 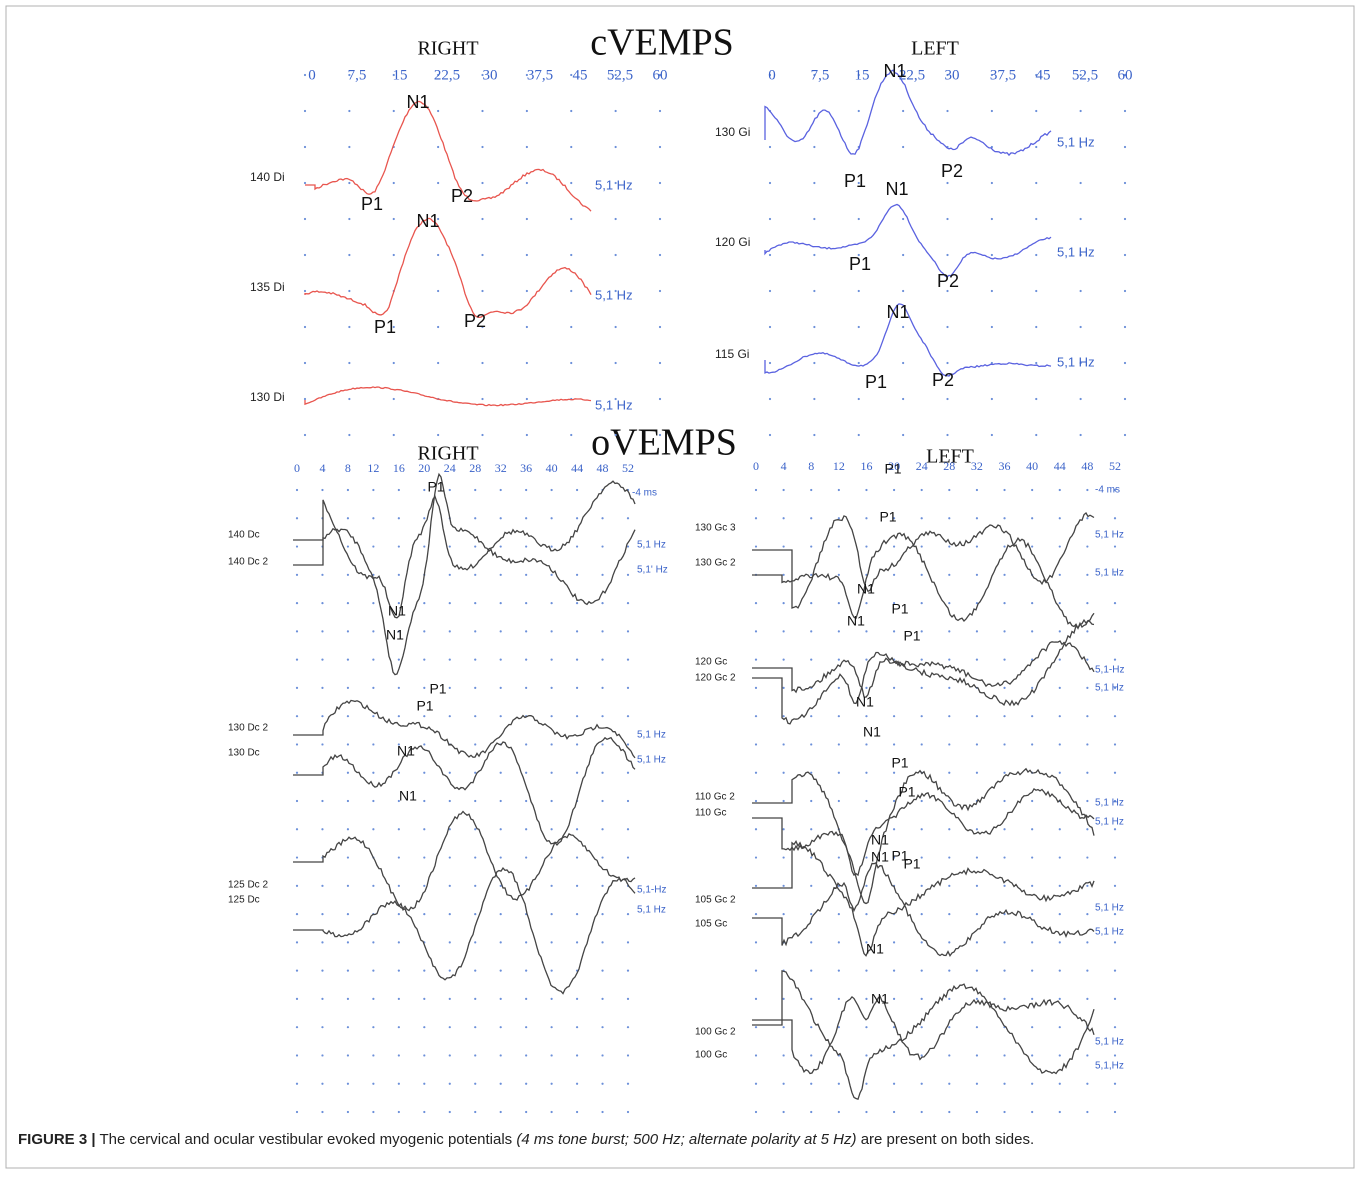 What do you see at coordinates (57, 1139) in the screenshot?
I see `caption-label: FIGURE 3 |` at bounding box center [57, 1139].